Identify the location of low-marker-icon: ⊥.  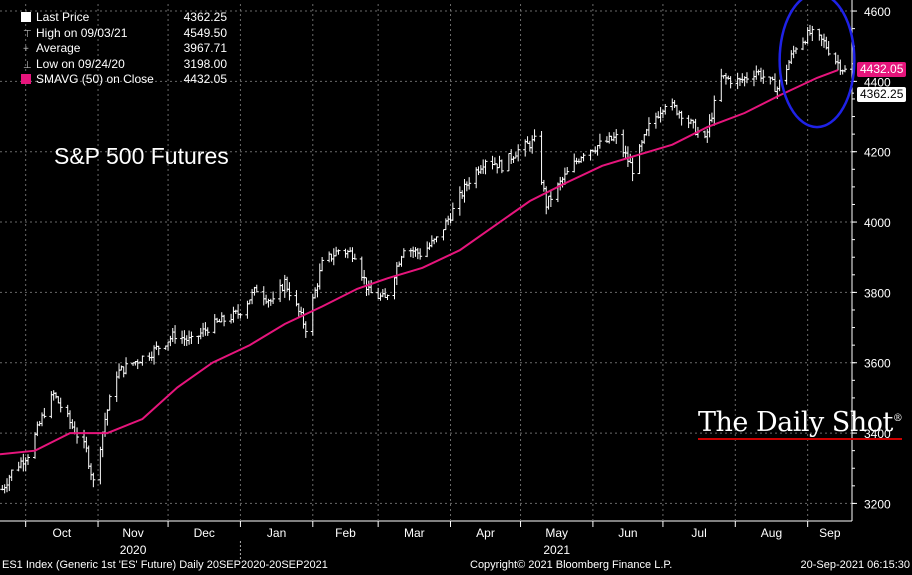
(27, 65).